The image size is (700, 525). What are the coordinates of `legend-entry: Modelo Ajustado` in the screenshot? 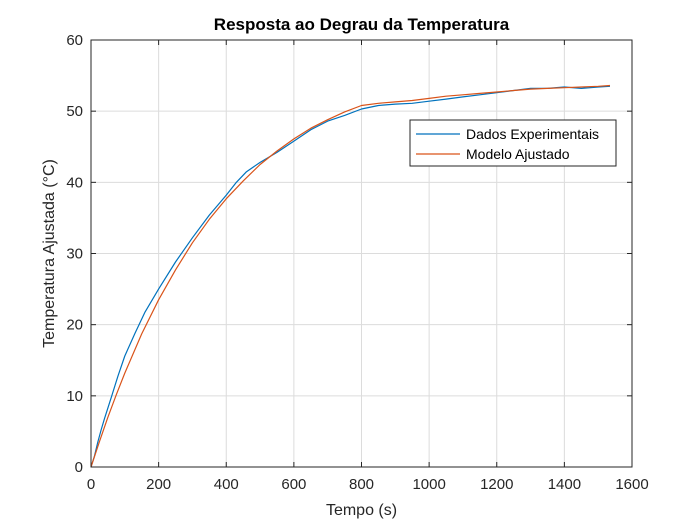 It's located at (518, 154).